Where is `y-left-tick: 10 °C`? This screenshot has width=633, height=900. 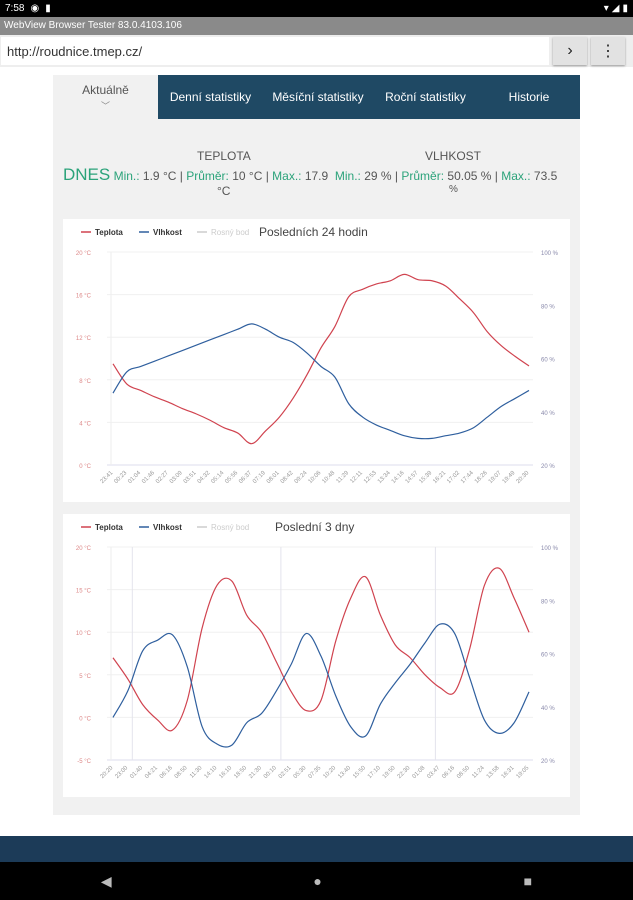
y-left-tick: 10 °C is located at coordinates (84, 634).